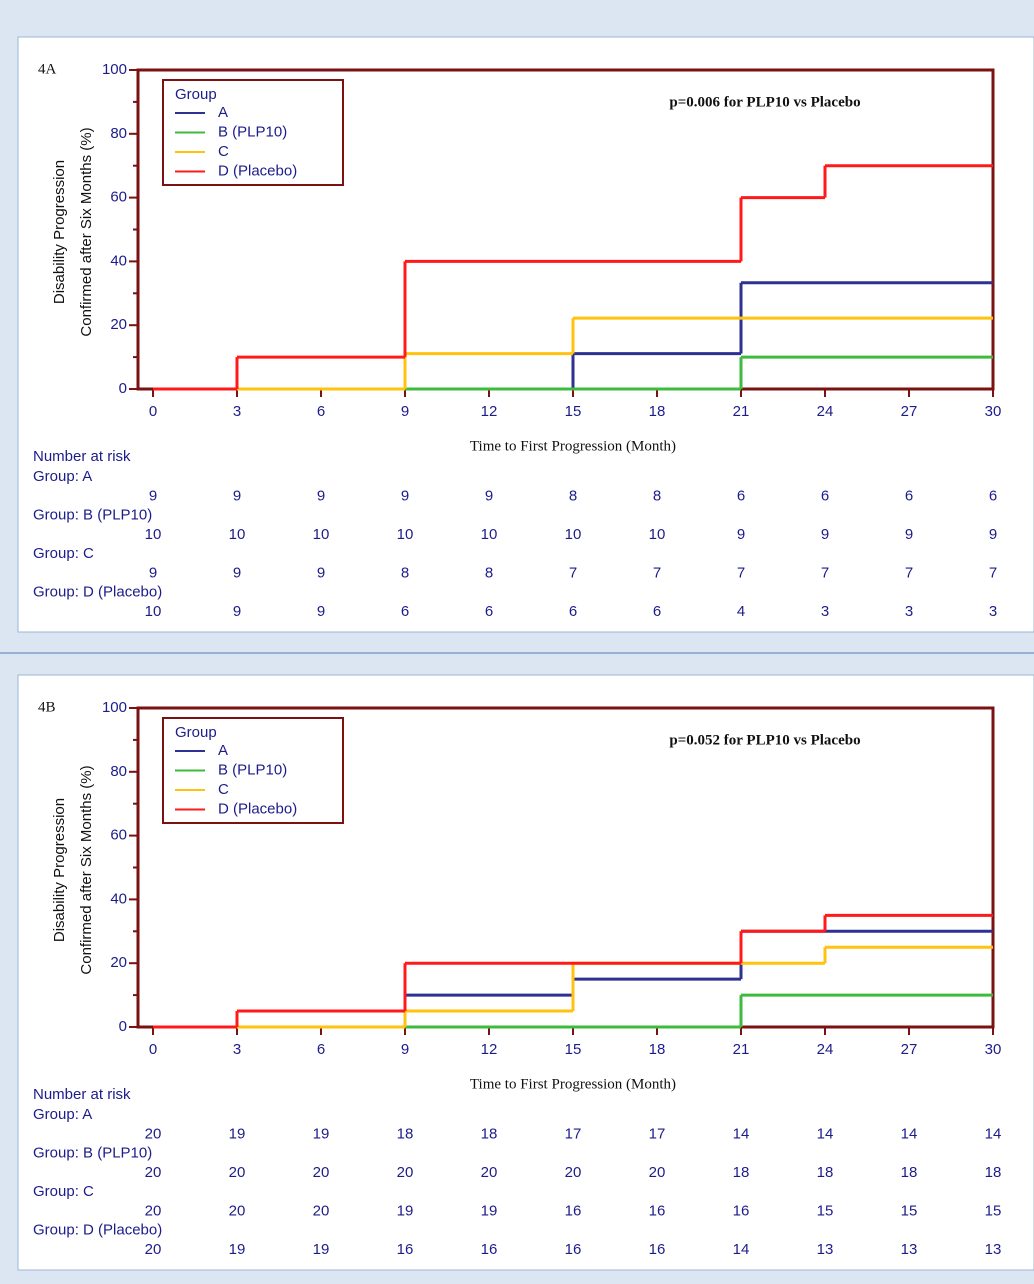 This screenshot has width=1034, height=1284. Describe the element at coordinates (47, 69) in the screenshot. I see `panel-label: 4A` at that location.